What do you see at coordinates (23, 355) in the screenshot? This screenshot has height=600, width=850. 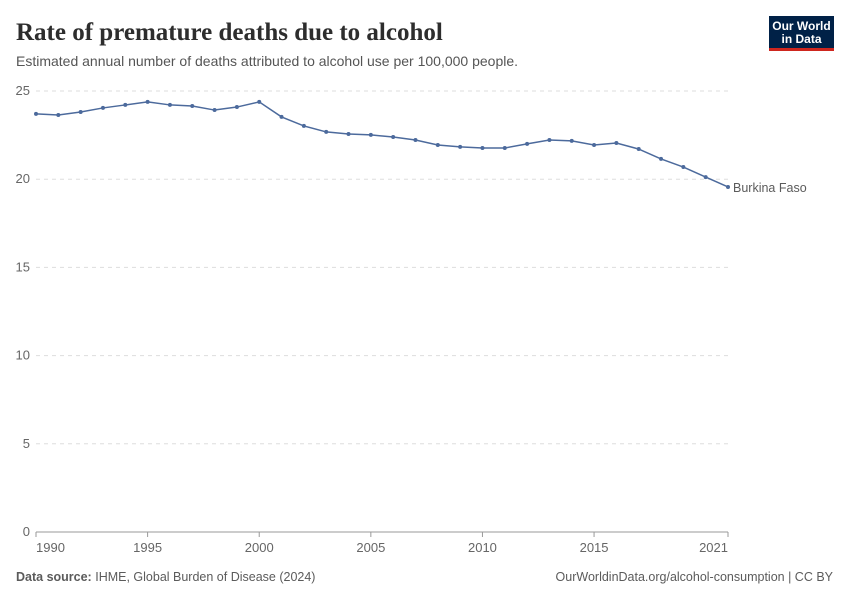 I see `y-tick-label: 10` at bounding box center [23, 355].